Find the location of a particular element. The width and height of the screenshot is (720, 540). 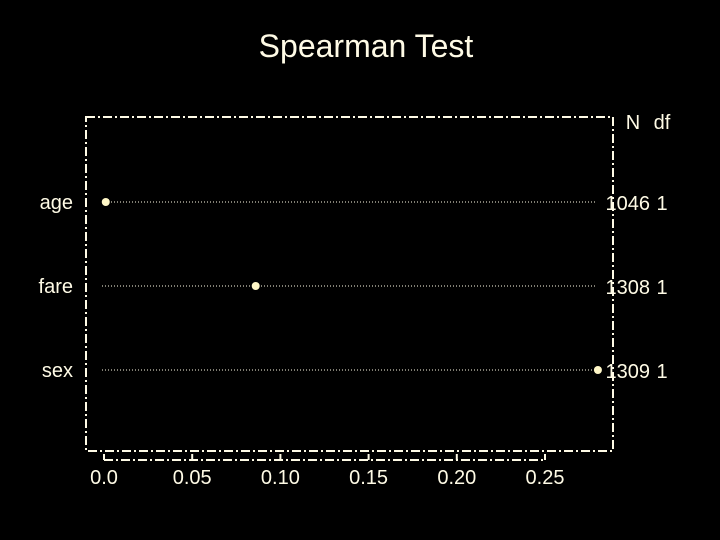

chart-title: Spearman Test is located at coordinates (366, 46).